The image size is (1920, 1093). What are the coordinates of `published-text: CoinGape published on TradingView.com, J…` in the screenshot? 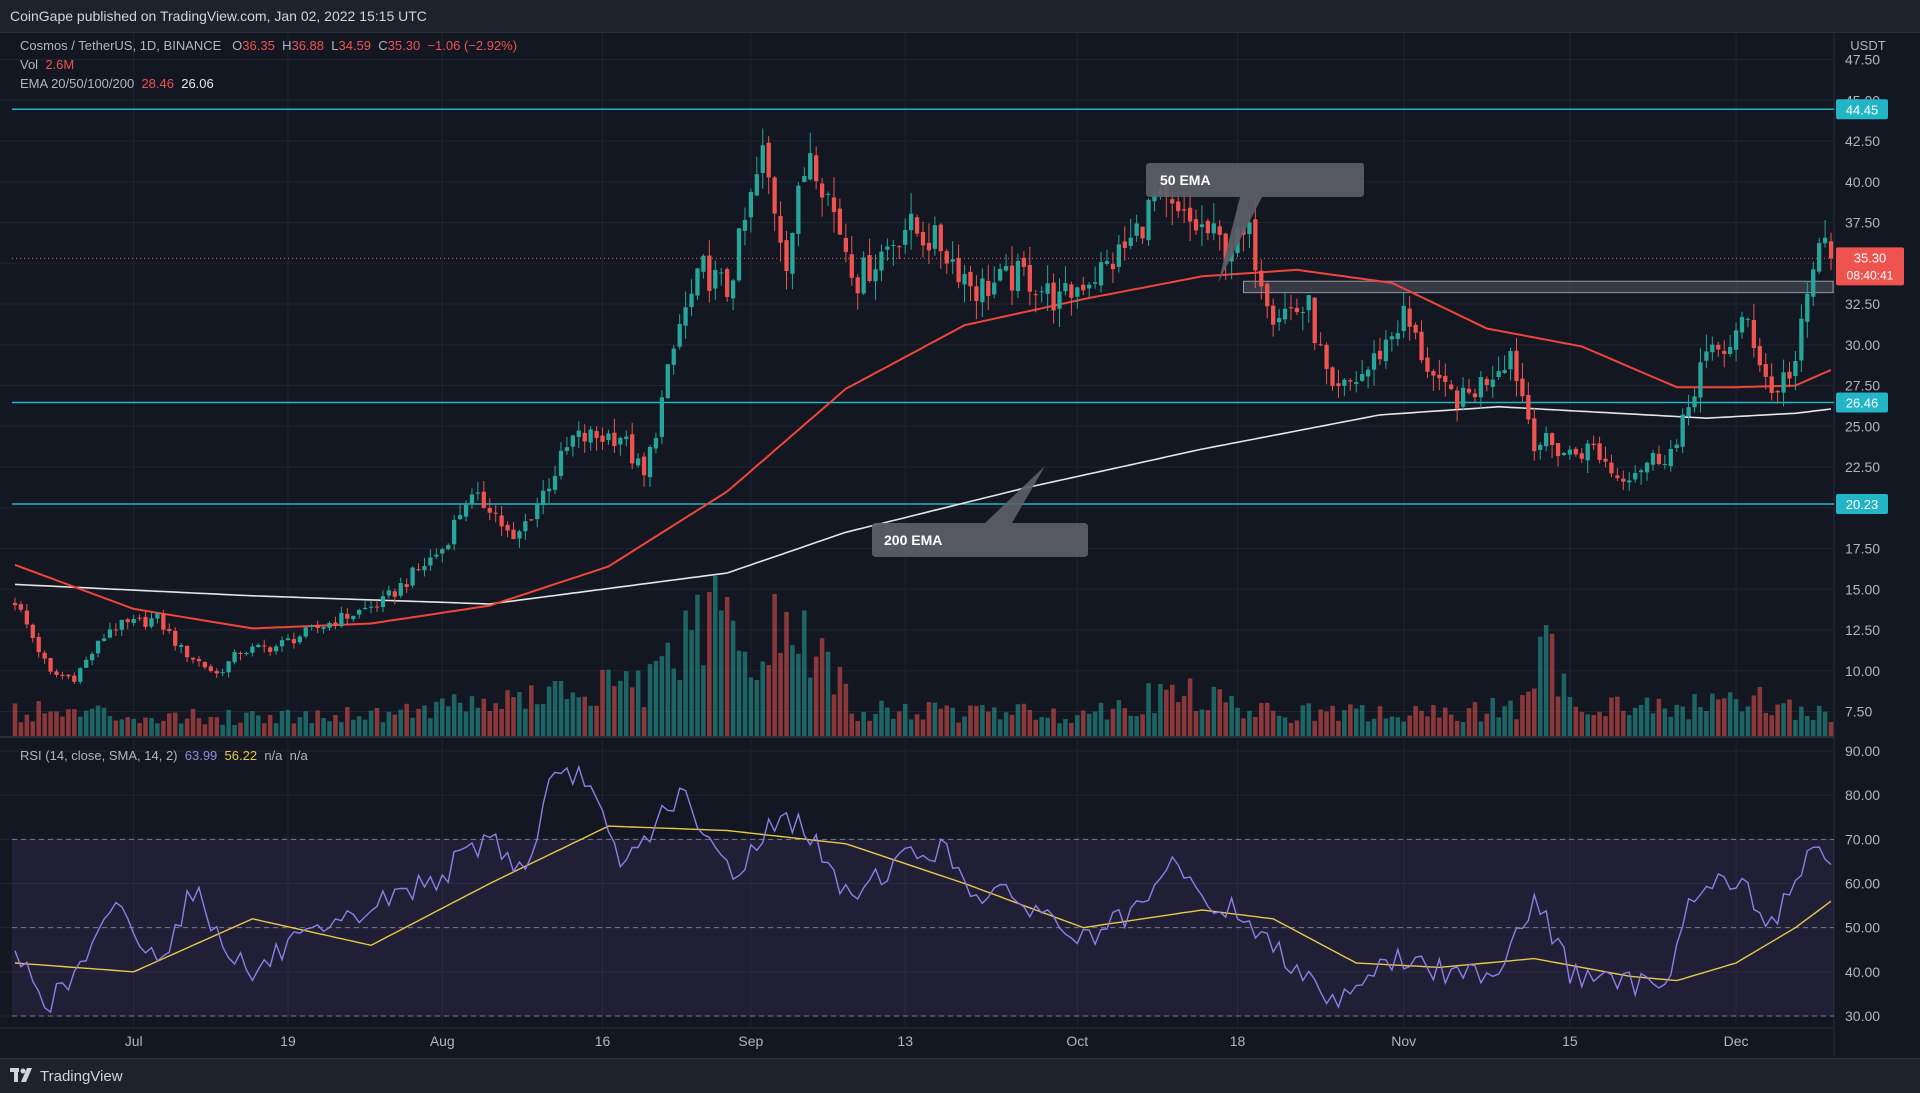 It's located at (218, 16).